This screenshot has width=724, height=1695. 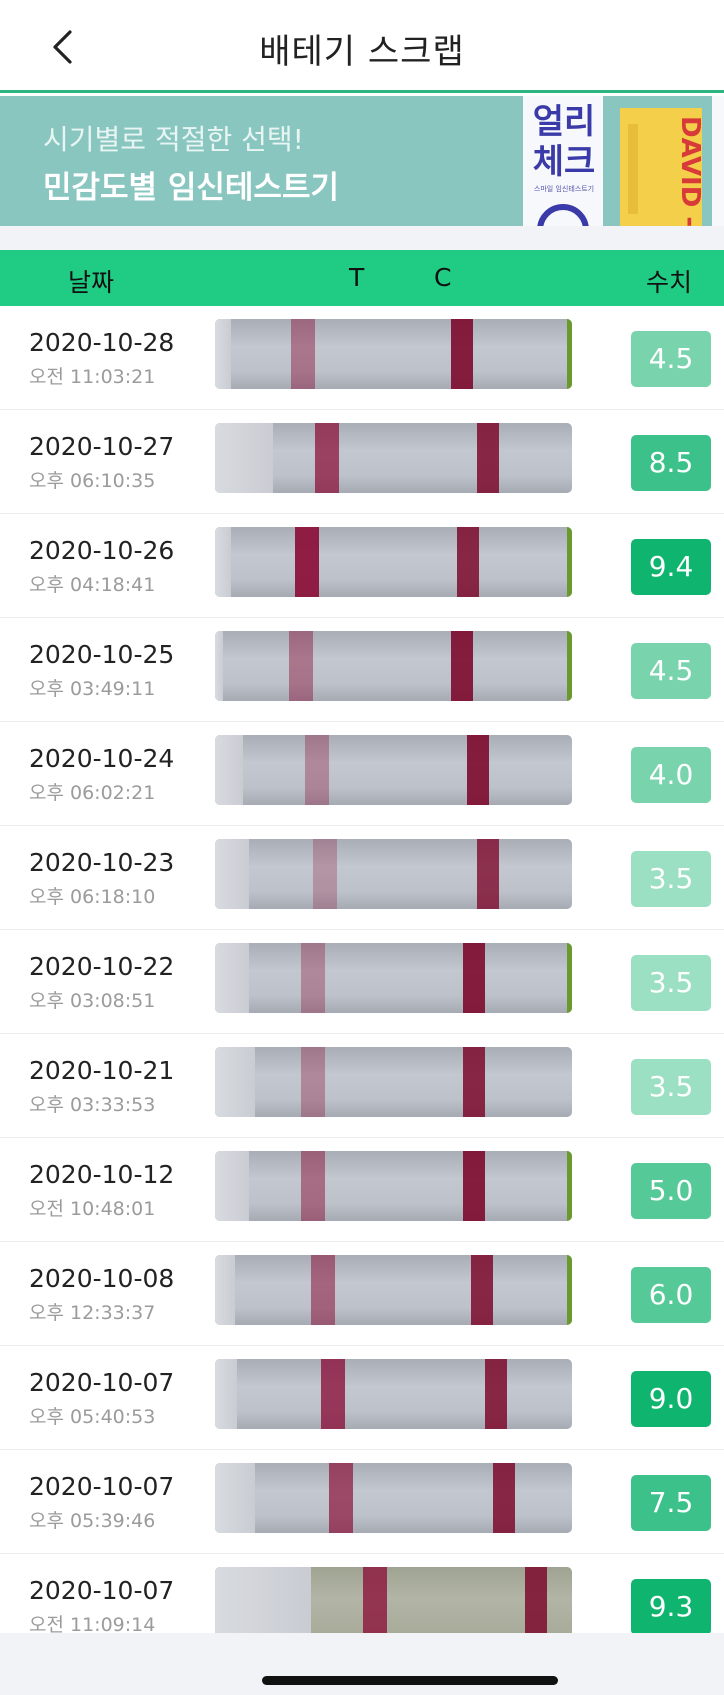 What do you see at coordinates (671, 1191) in the screenshot?
I see `value-badge: 5.0` at bounding box center [671, 1191].